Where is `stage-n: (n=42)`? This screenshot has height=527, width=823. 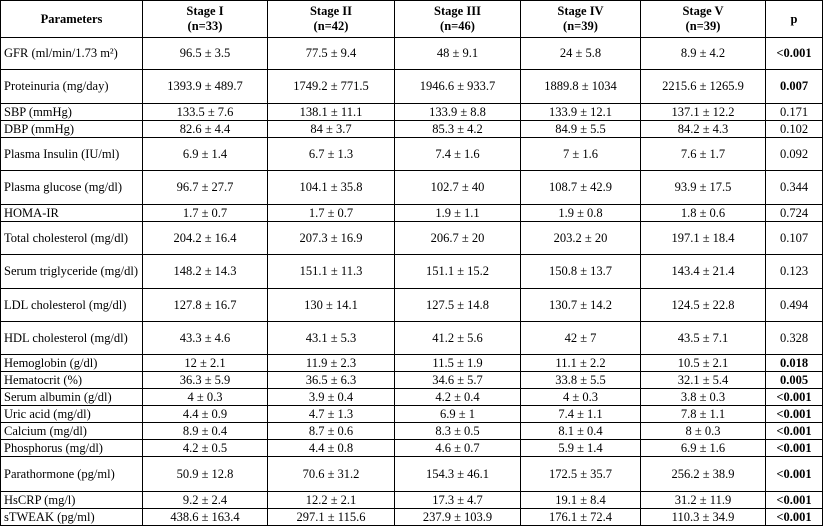
stage-n: (n=42) is located at coordinates (331, 26).